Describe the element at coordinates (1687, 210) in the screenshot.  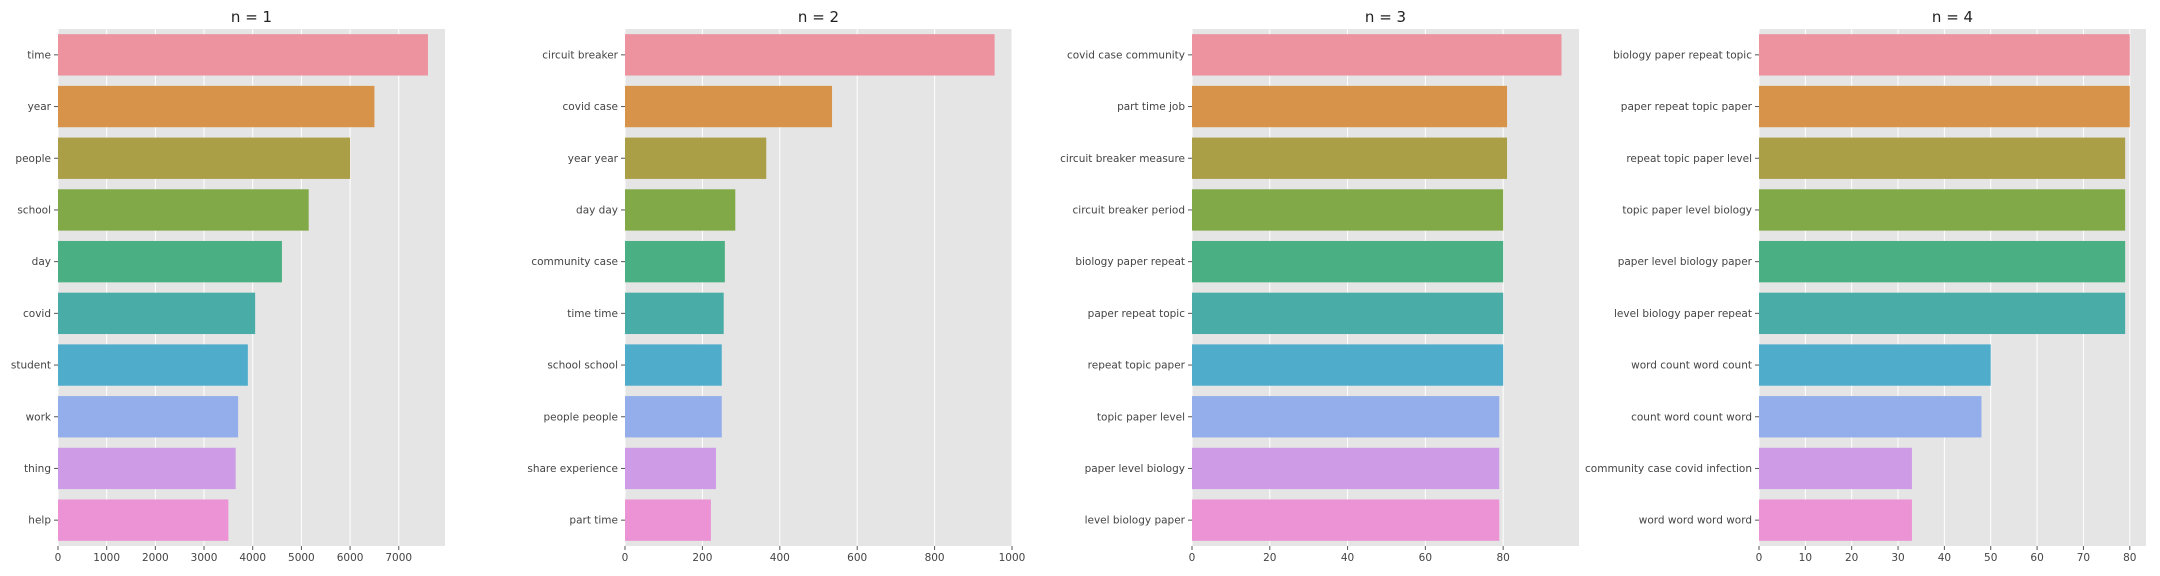
I see `category-label: topic paper level biology` at that location.